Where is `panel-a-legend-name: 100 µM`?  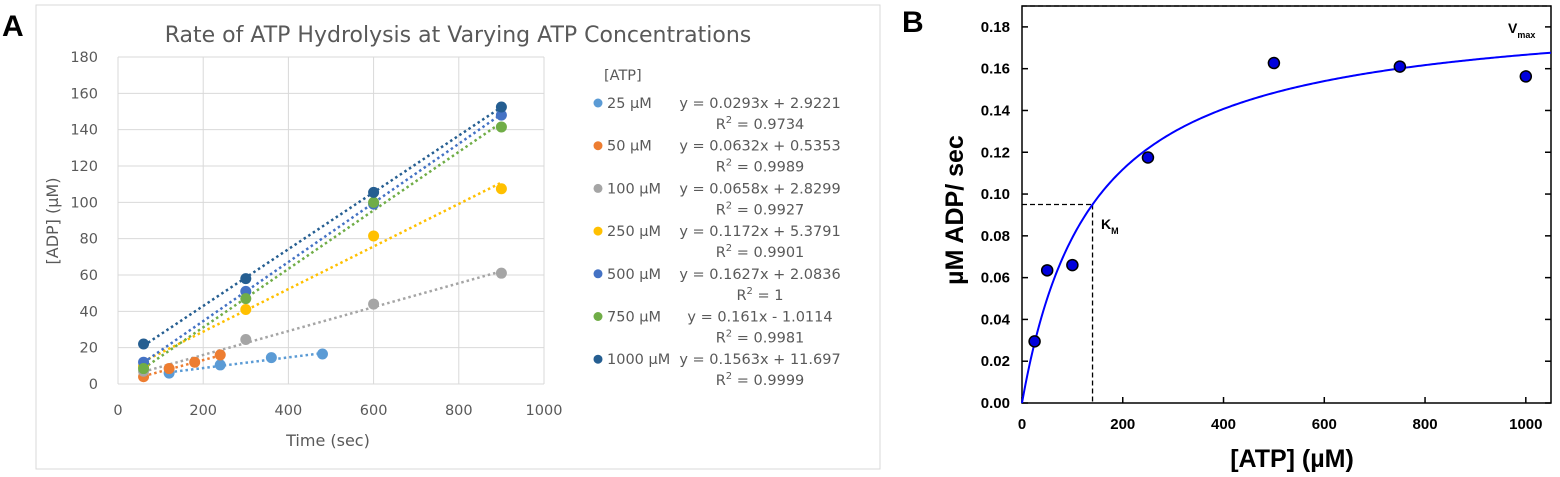
panel-a-legend-name: 100 µM is located at coordinates (634, 189).